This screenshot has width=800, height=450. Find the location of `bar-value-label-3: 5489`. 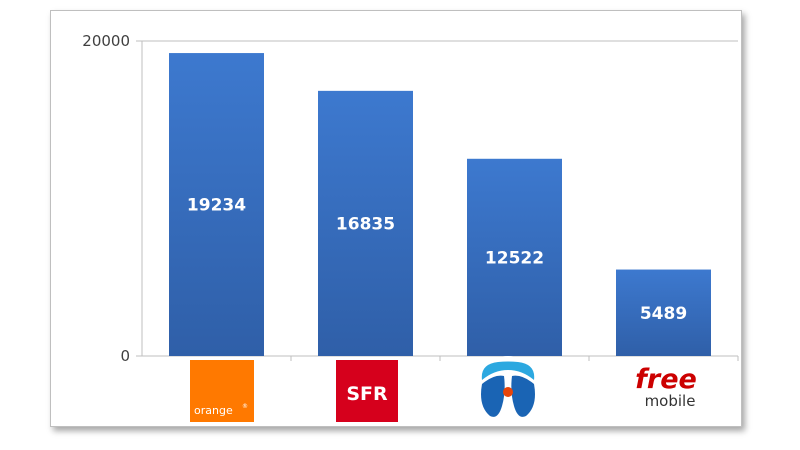

bar-value-label-3: 5489 is located at coordinates (663, 314).